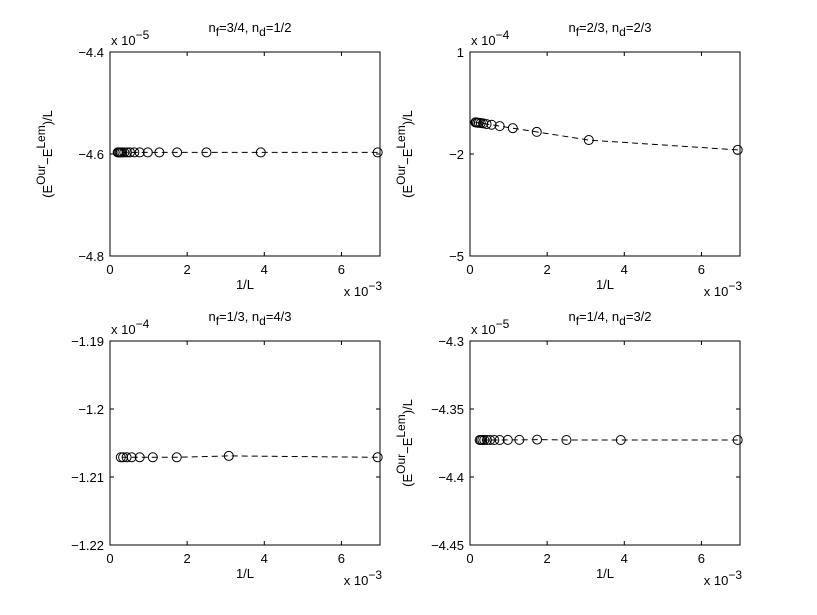 Image resolution: width=817 pixels, height=615 pixels. Describe the element at coordinates (363, 578) in the screenshot. I see `panel-3-x-multiplier: x 10−3` at that location.